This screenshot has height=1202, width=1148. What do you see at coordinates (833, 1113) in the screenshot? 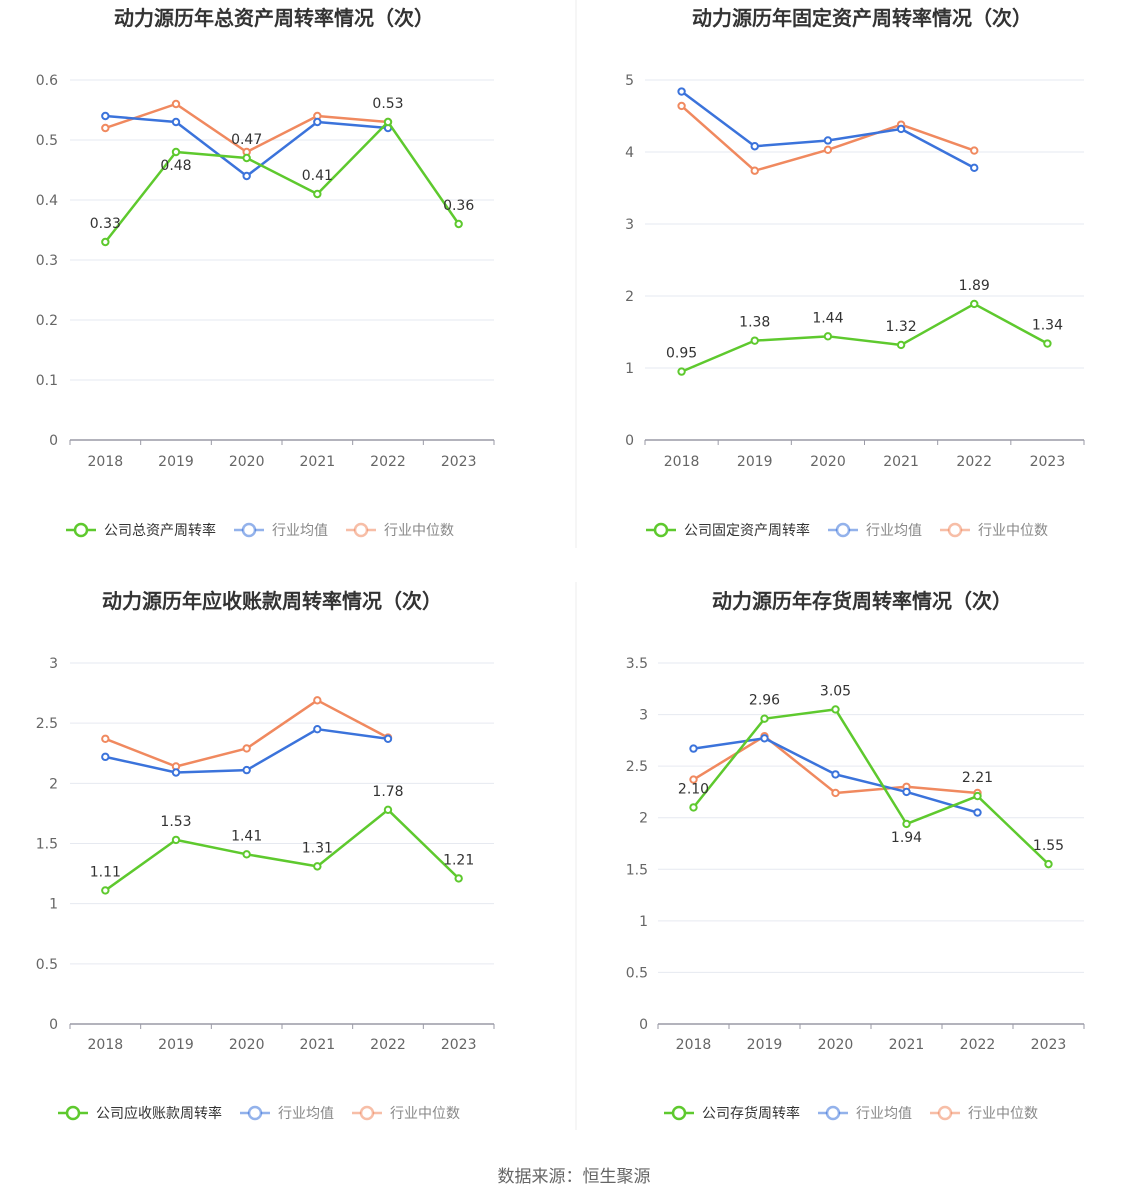
I see `legend-marker-icon` at bounding box center [833, 1113].